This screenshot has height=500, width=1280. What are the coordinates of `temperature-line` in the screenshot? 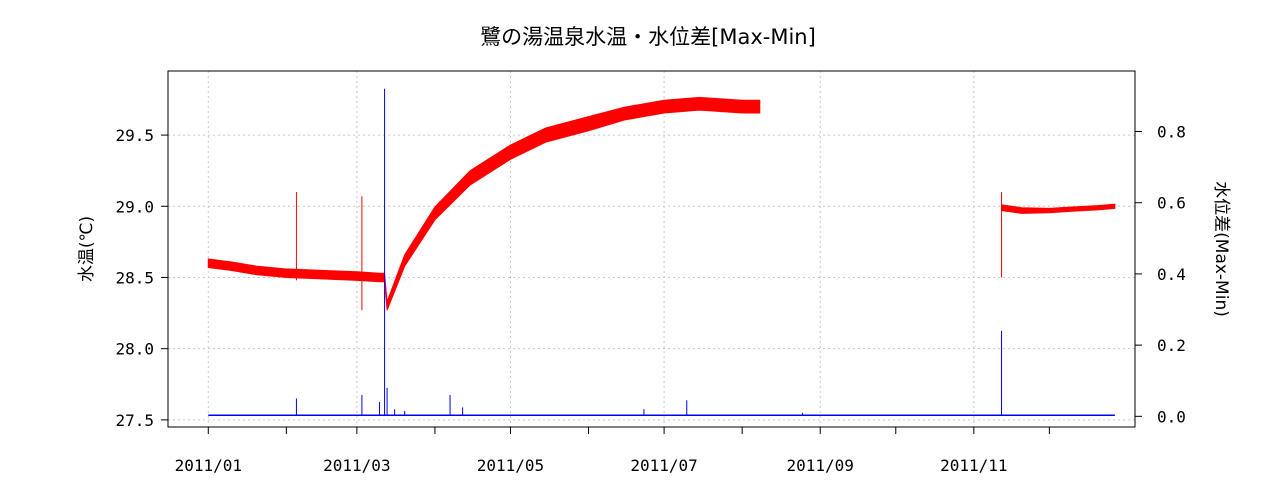 It's located at (1058, 208).